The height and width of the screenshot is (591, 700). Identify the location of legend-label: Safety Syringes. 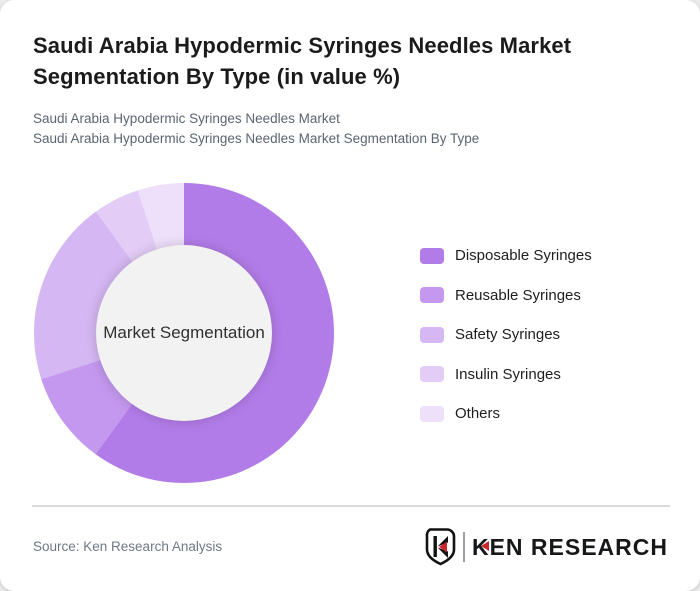
(508, 334).